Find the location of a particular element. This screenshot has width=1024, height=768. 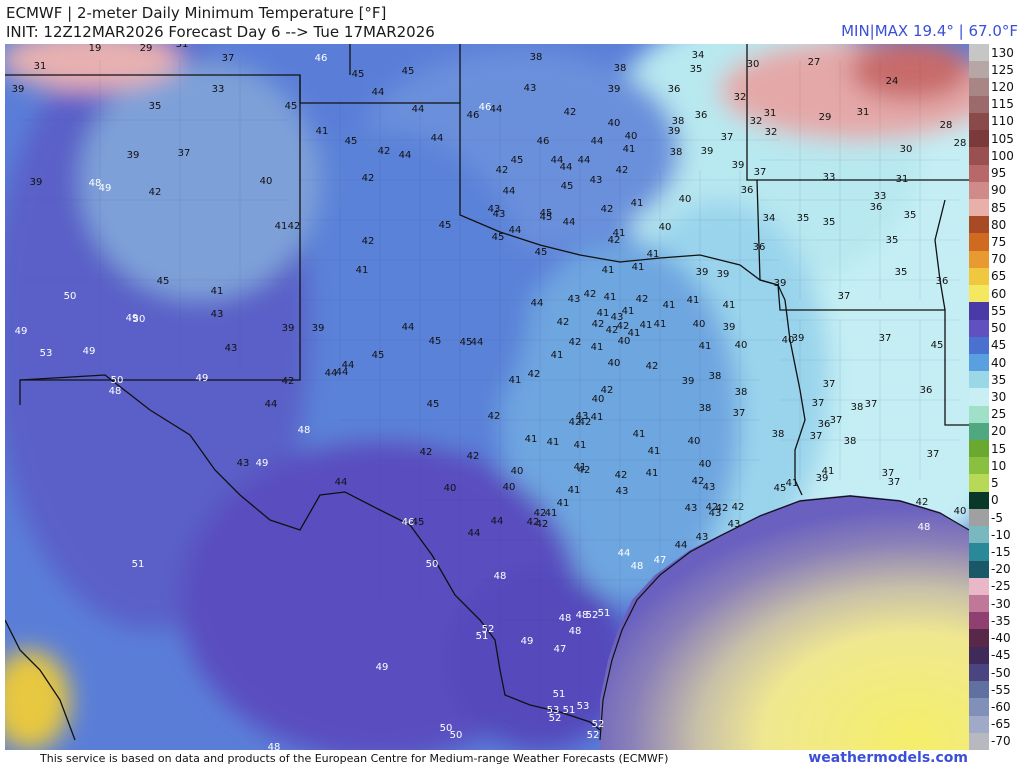

temperature-value: 27 is located at coordinates (814, 62).